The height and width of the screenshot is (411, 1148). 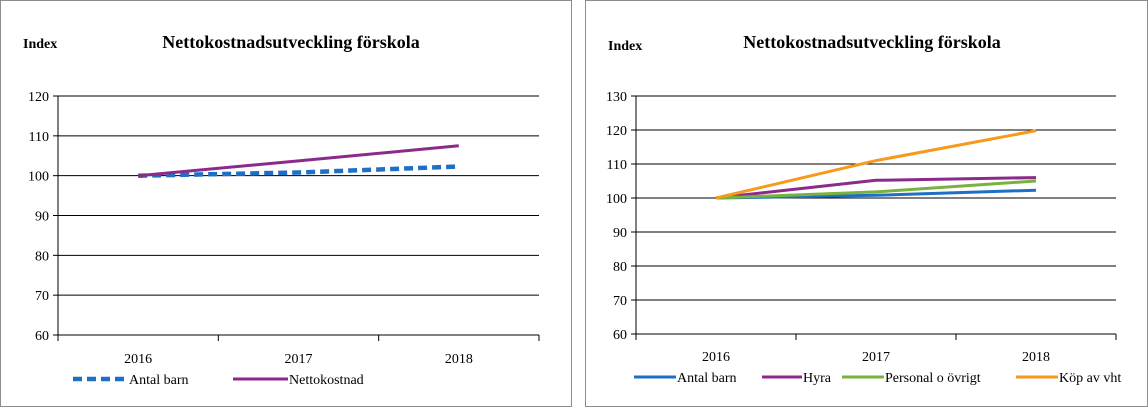 What do you see at coordinates (817, 378) in the screenshot?
I see `legend-label-hyra: Hyra` at bounding box center [817, 378].